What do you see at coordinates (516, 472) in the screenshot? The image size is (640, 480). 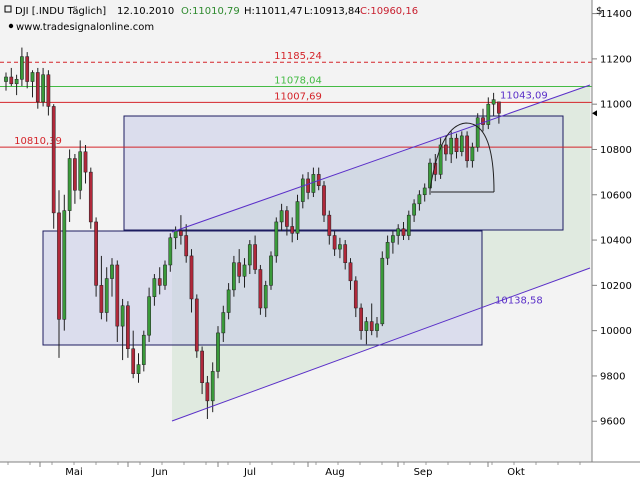 I see `month-label: Okt` at bounding box center [516, 472].